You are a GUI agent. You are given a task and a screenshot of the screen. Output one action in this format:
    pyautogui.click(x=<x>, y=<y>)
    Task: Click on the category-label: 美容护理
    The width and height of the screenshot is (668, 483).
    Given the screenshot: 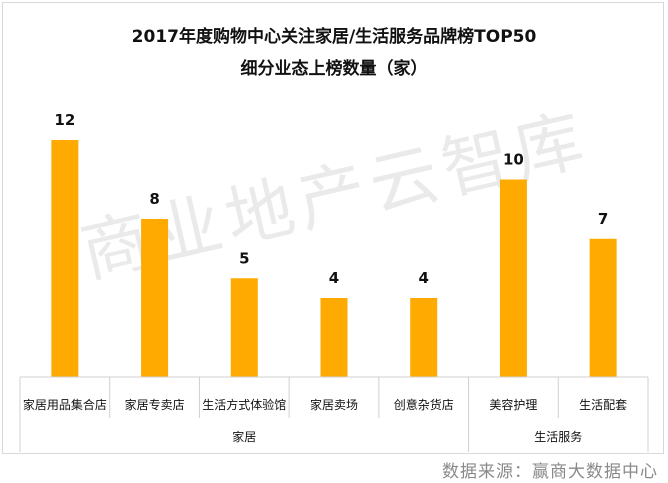 What is the action you would take?
    pyautogui.click(x=513, y=404)
    